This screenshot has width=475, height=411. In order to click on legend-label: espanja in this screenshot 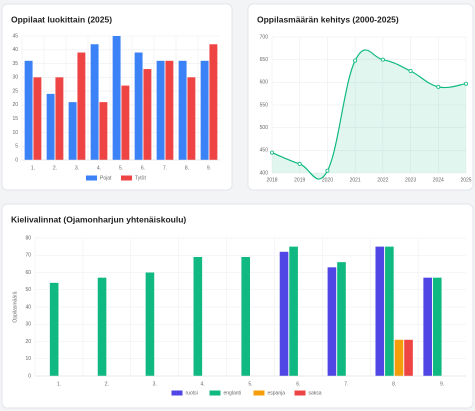, I will do `click(277, 393)`.